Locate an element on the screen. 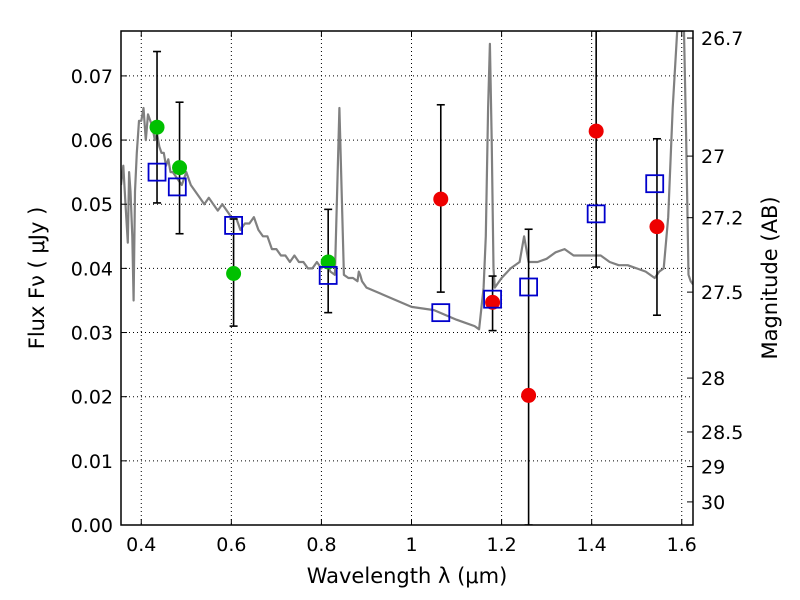  magnitude-tick-label: 27.2 is located at coordinates (722, 219).